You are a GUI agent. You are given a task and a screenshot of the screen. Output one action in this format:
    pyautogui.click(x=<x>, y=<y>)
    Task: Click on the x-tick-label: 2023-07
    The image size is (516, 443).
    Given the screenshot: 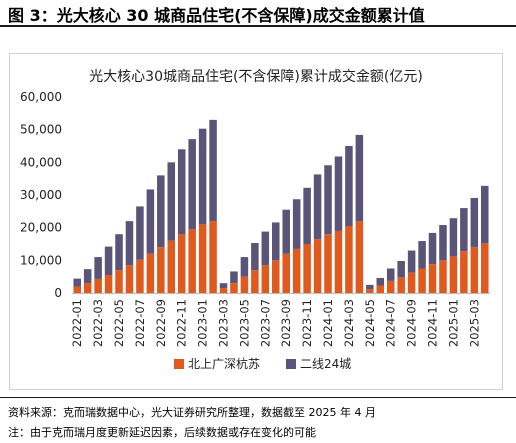 What is the action you would take?
    pyautogui.click(x=265, y=323)
    